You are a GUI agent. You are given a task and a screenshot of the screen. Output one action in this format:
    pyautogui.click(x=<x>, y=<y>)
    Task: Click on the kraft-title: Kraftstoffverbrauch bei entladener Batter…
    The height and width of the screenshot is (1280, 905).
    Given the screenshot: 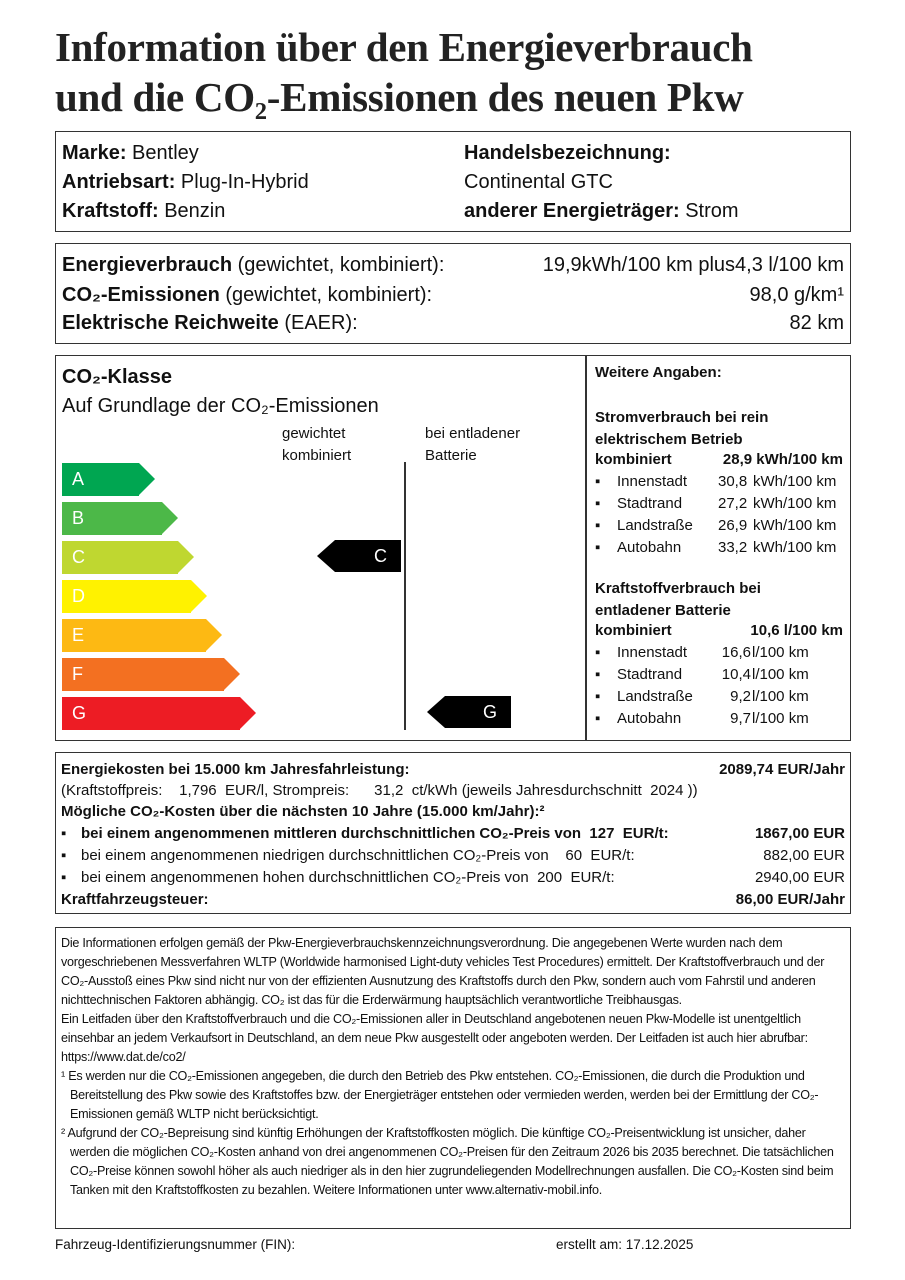 What is the action you would take?
    pyautogui.click(x=678, y=599)
    